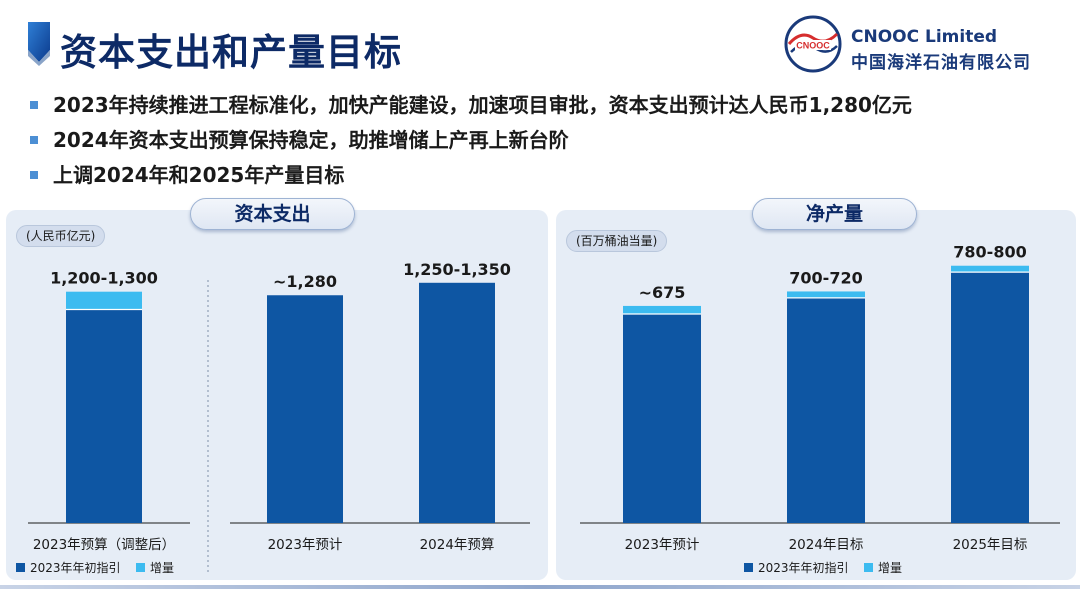 The image size is (1080, 589). I want to click on production-unit-label: (百万桶油当量), so click(617, 241).